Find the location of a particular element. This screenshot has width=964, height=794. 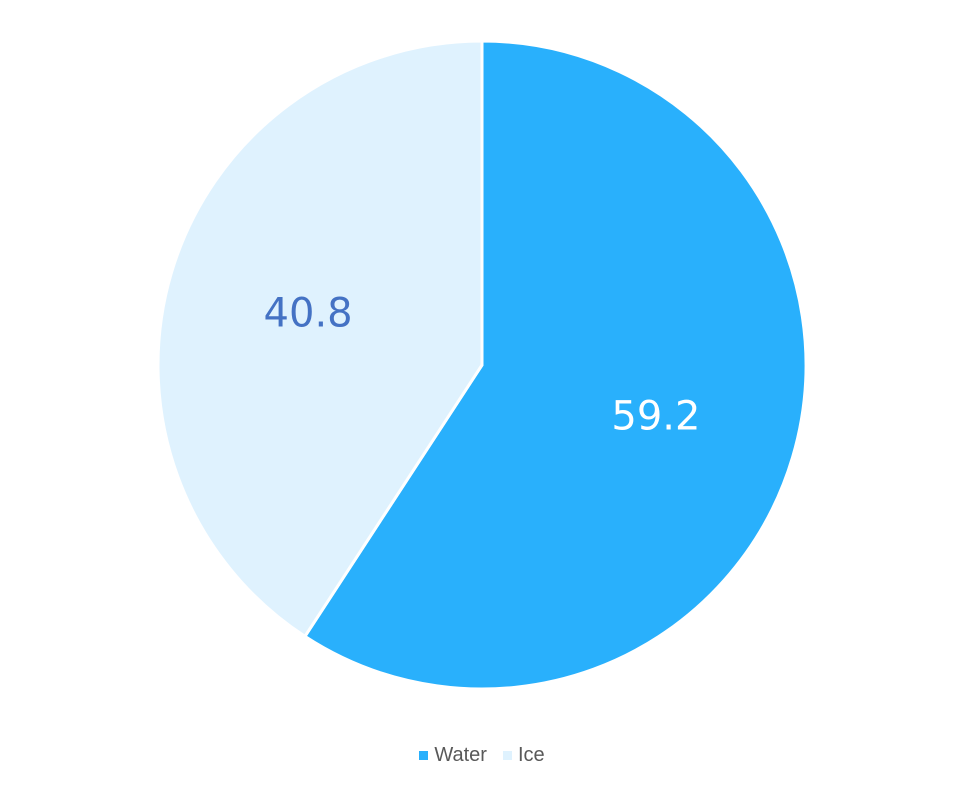

legend-item-water: Water is located at coordinates (453, 755).